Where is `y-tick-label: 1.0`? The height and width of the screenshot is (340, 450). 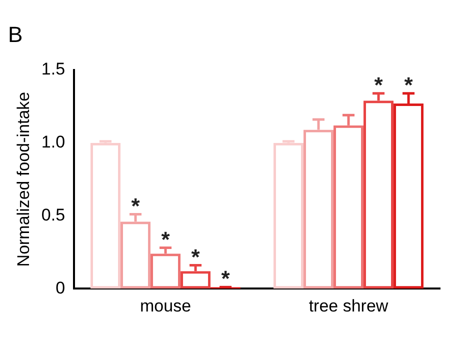 y-tick-label: 1.0 is located at coordinates (53, 142).